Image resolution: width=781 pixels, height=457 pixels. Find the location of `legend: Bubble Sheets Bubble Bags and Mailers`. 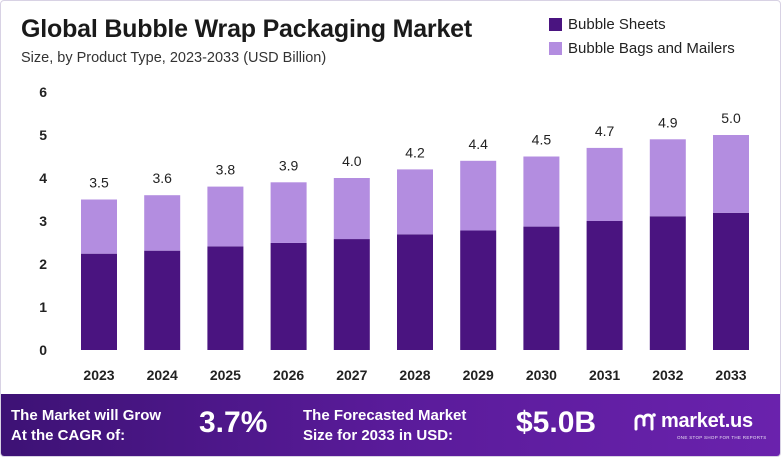

legend: Bubble Sheets Bubble Bags and Mailers is located at coordinates (642, 37).